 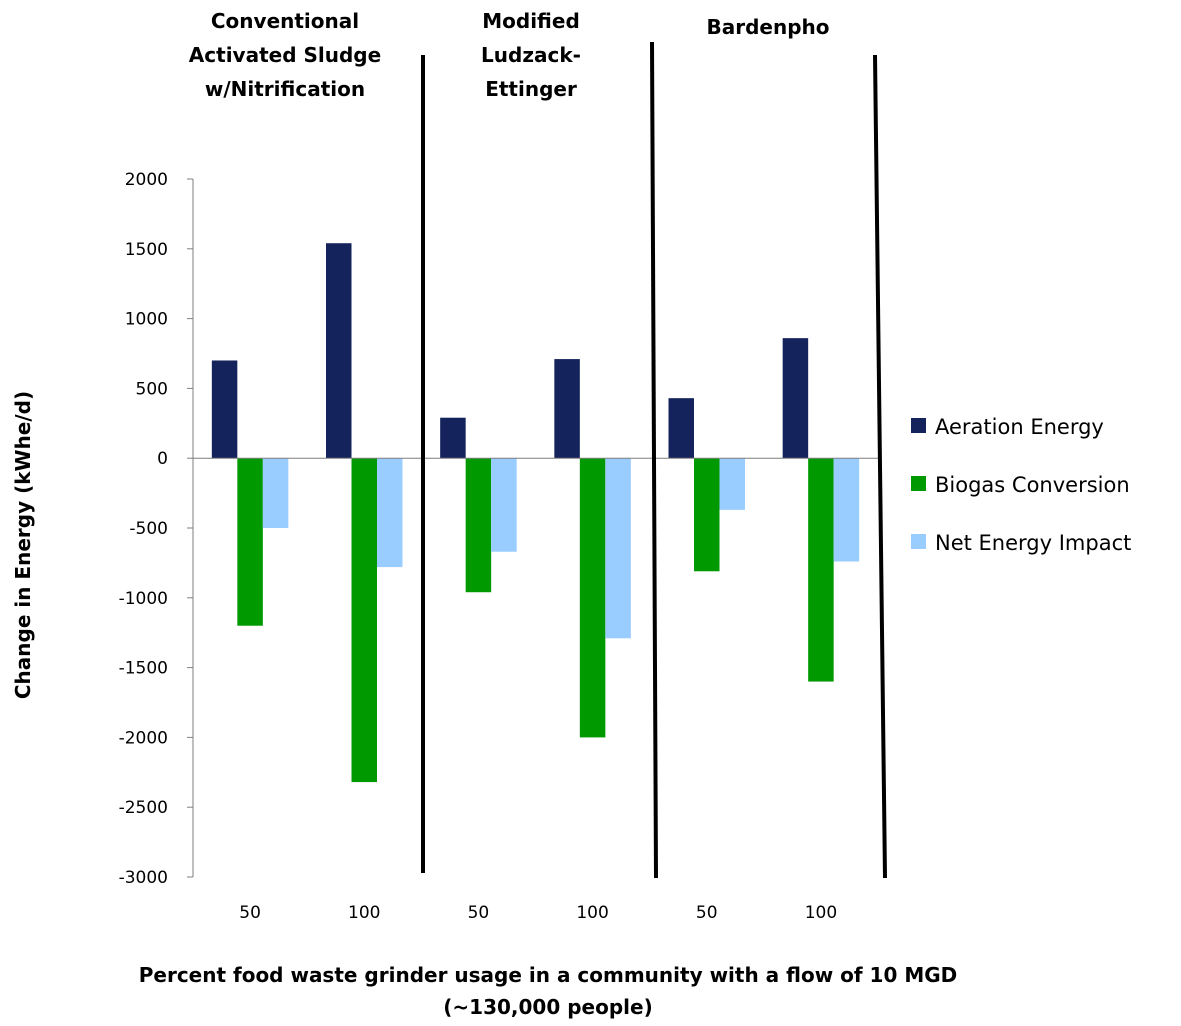 I want to click on y-axis-title: Change in Energy (kWhe/d), so click(x=23, y=545).